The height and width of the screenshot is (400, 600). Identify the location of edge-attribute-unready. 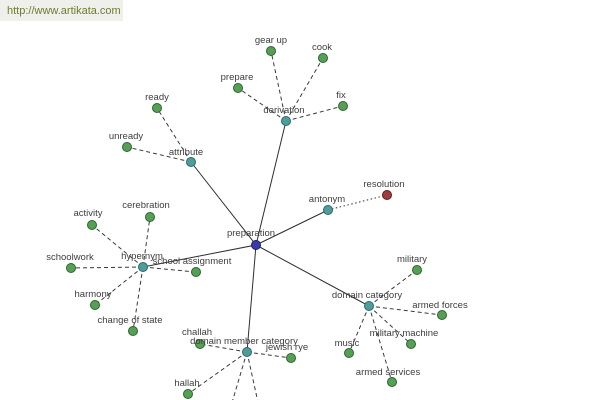
(159, 154).